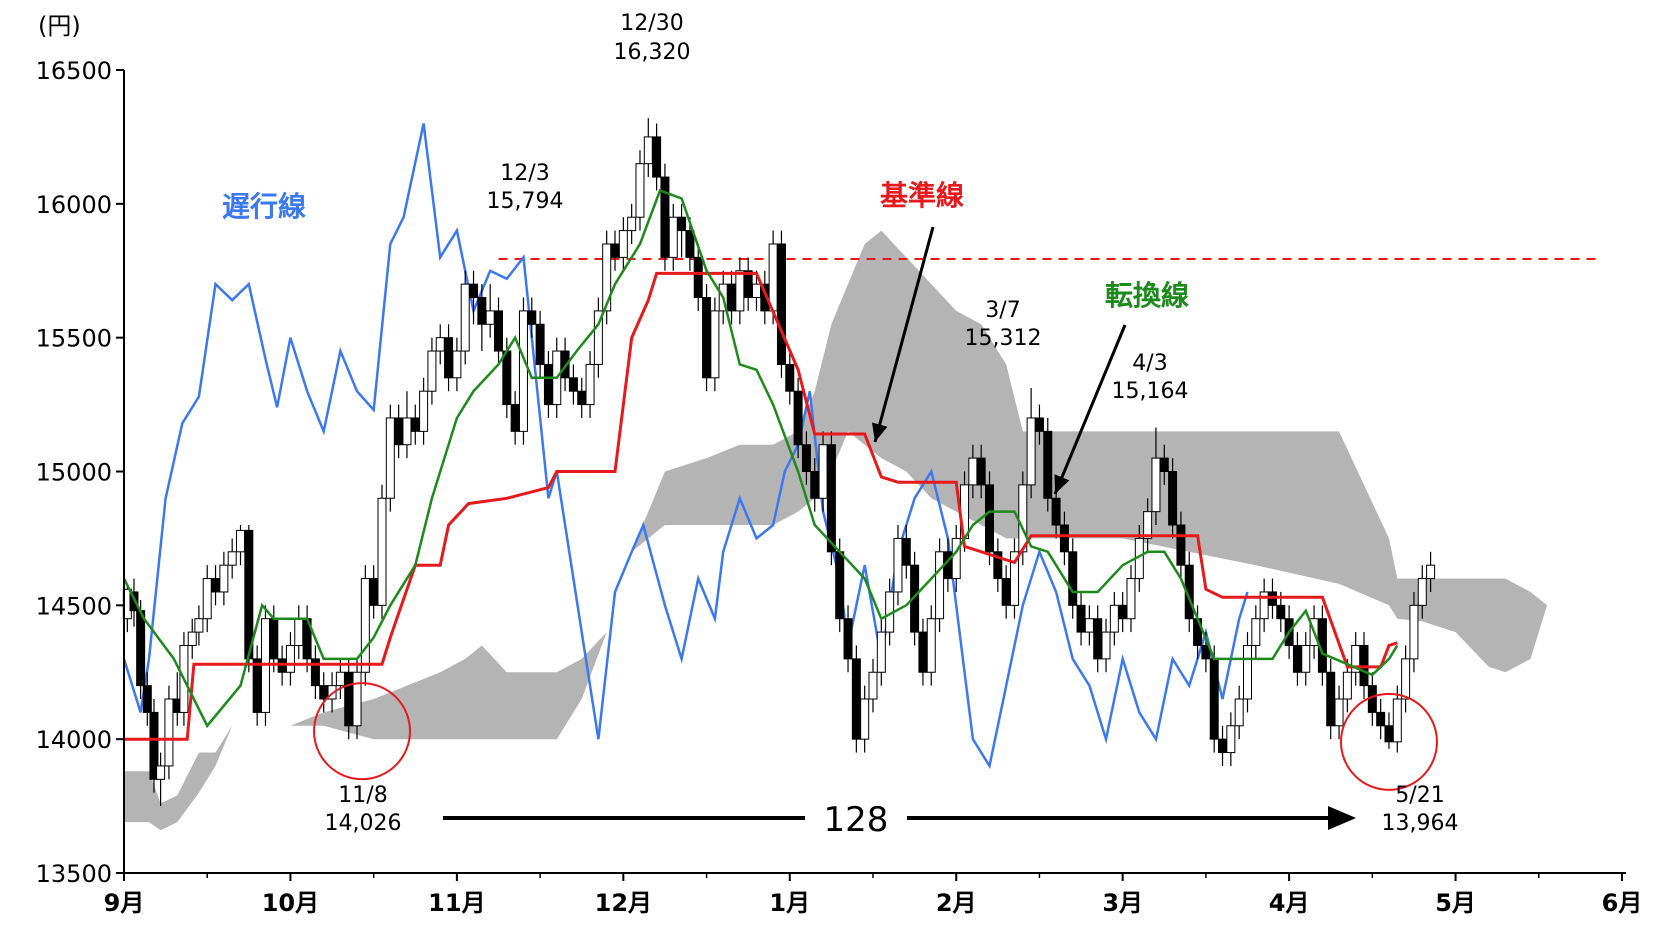 The image size is (1659, 929). What do you see at coordinates (1420, 823) in the screenshot?
I see `annotation-value: 13,964` at bounding box center [1420, 823].